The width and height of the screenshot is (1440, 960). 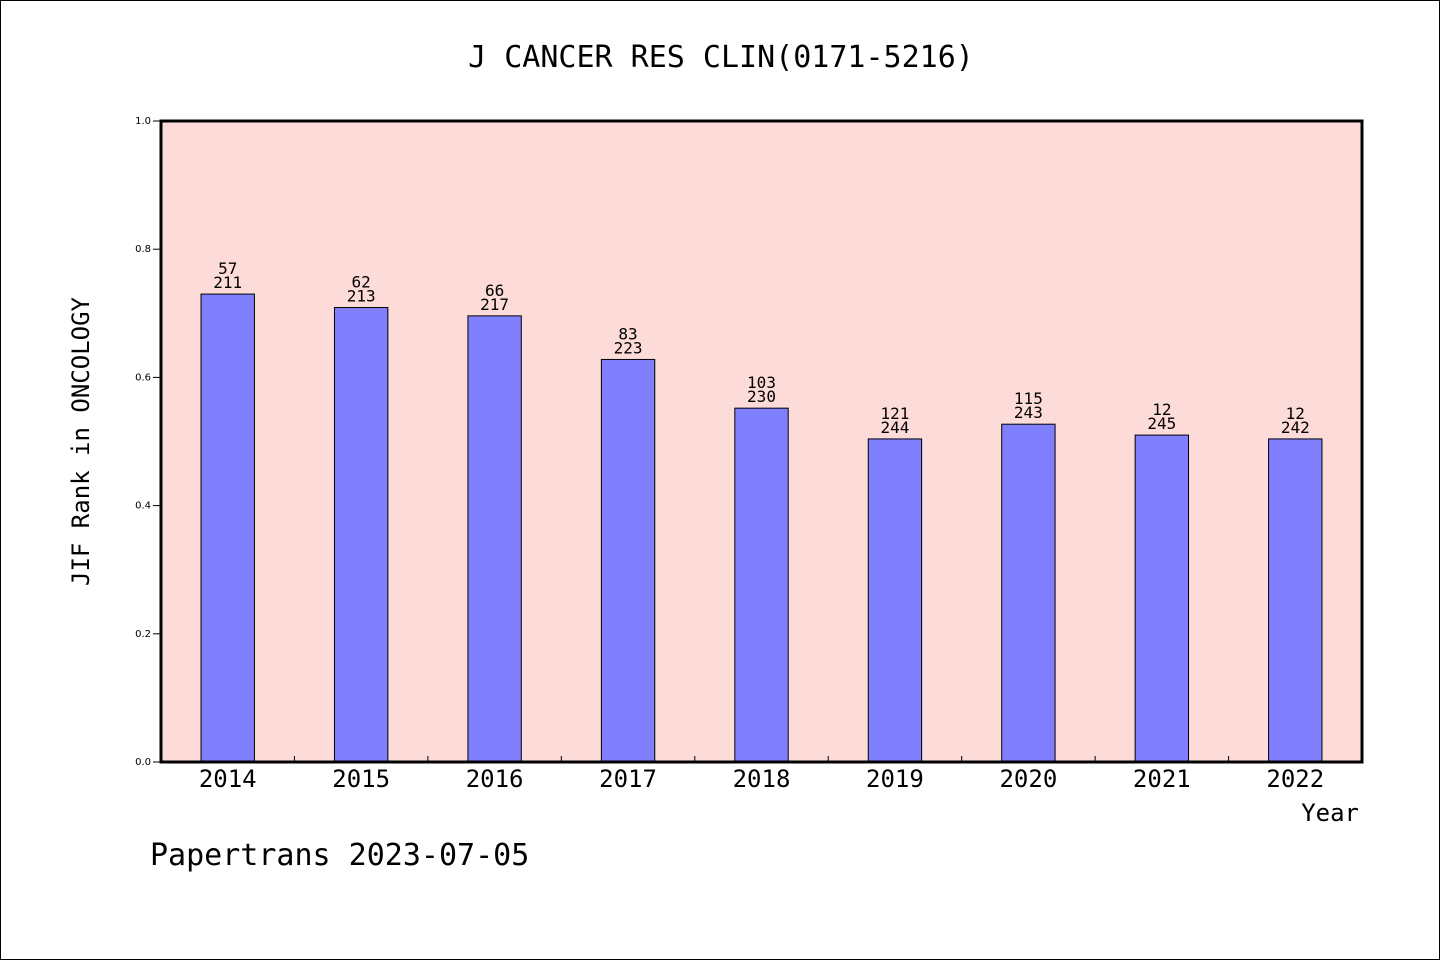 What do you see at coordinates (721, 57) in the screenshot?
I see `chart-title: J CANCER RES CLIN(0171-5216)` at bounding box center [721, 57].